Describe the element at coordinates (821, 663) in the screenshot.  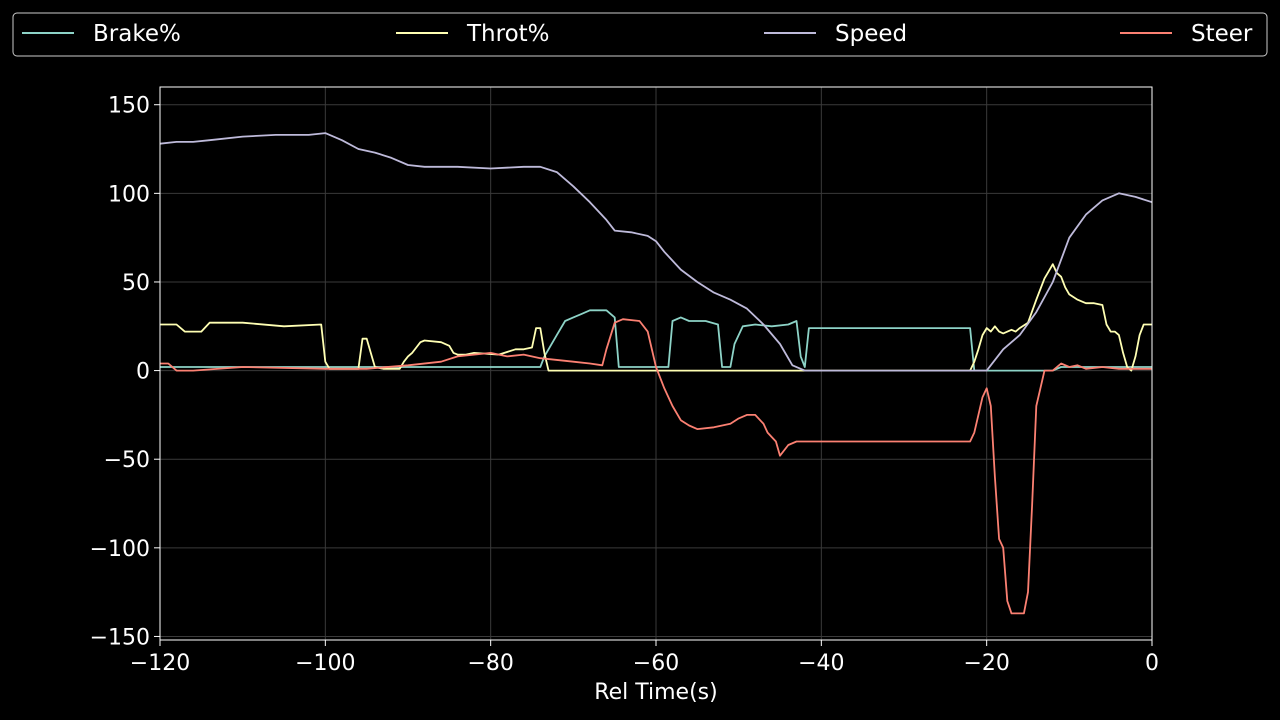
I see `x-tick-label: −40` at that location.